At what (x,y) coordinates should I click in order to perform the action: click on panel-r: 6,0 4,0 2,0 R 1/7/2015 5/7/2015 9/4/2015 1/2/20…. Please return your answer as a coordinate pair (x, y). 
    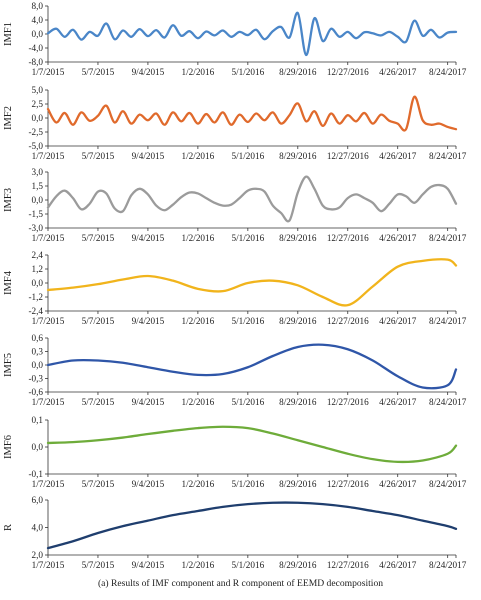
    Looking at the image, I should click on (235, 532).